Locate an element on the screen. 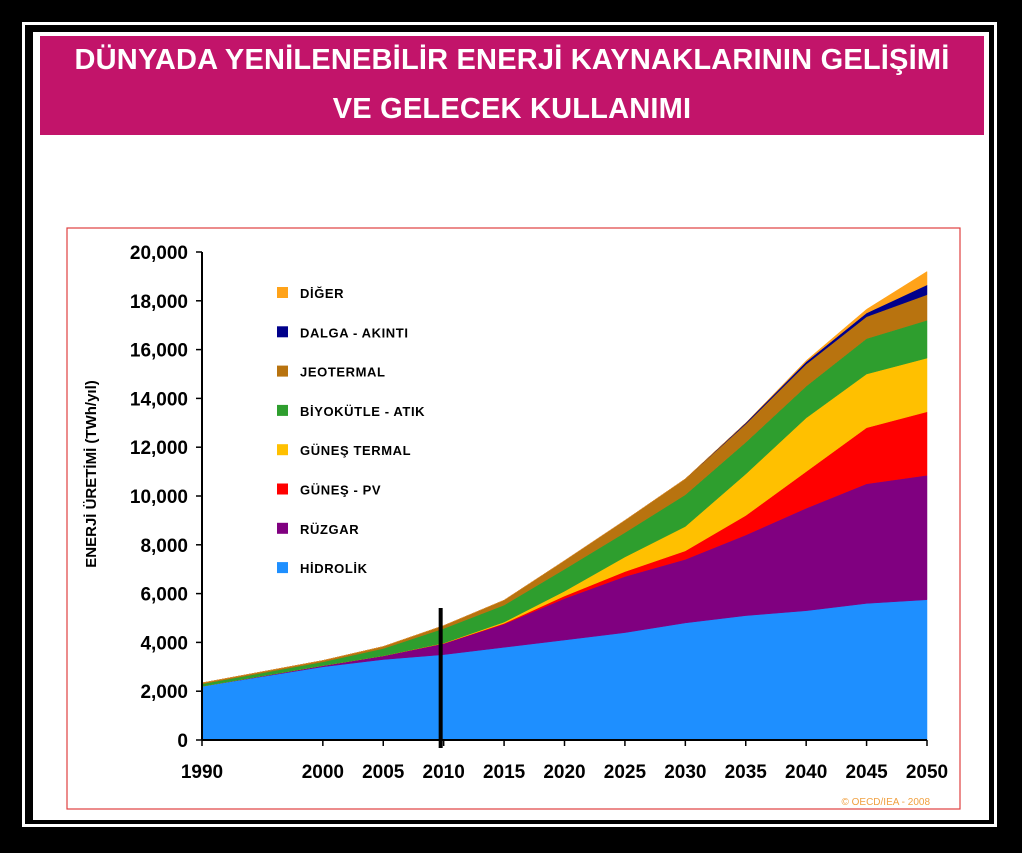 The image size is (1022, 853). legend-item: HİDROLİK is located at coordinates (322, 568).